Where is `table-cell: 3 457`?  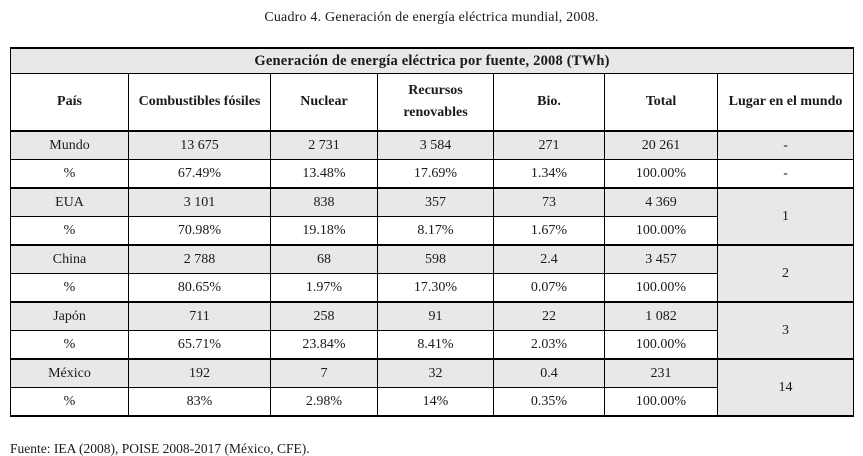 table-cell: 3 457 is located at coordinates (661, 259).